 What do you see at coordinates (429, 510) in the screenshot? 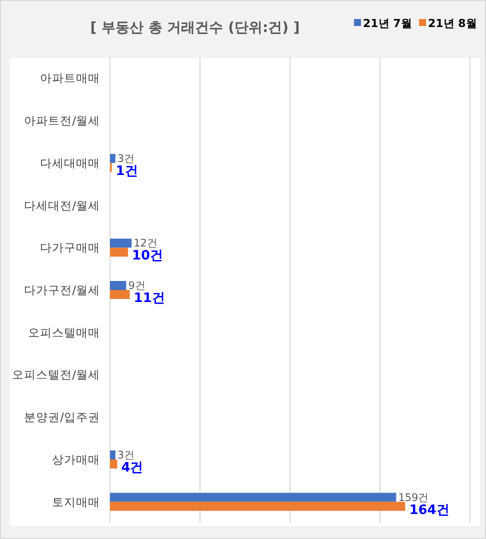
I see `data-label: 164건` at bounding box center [429, 510].